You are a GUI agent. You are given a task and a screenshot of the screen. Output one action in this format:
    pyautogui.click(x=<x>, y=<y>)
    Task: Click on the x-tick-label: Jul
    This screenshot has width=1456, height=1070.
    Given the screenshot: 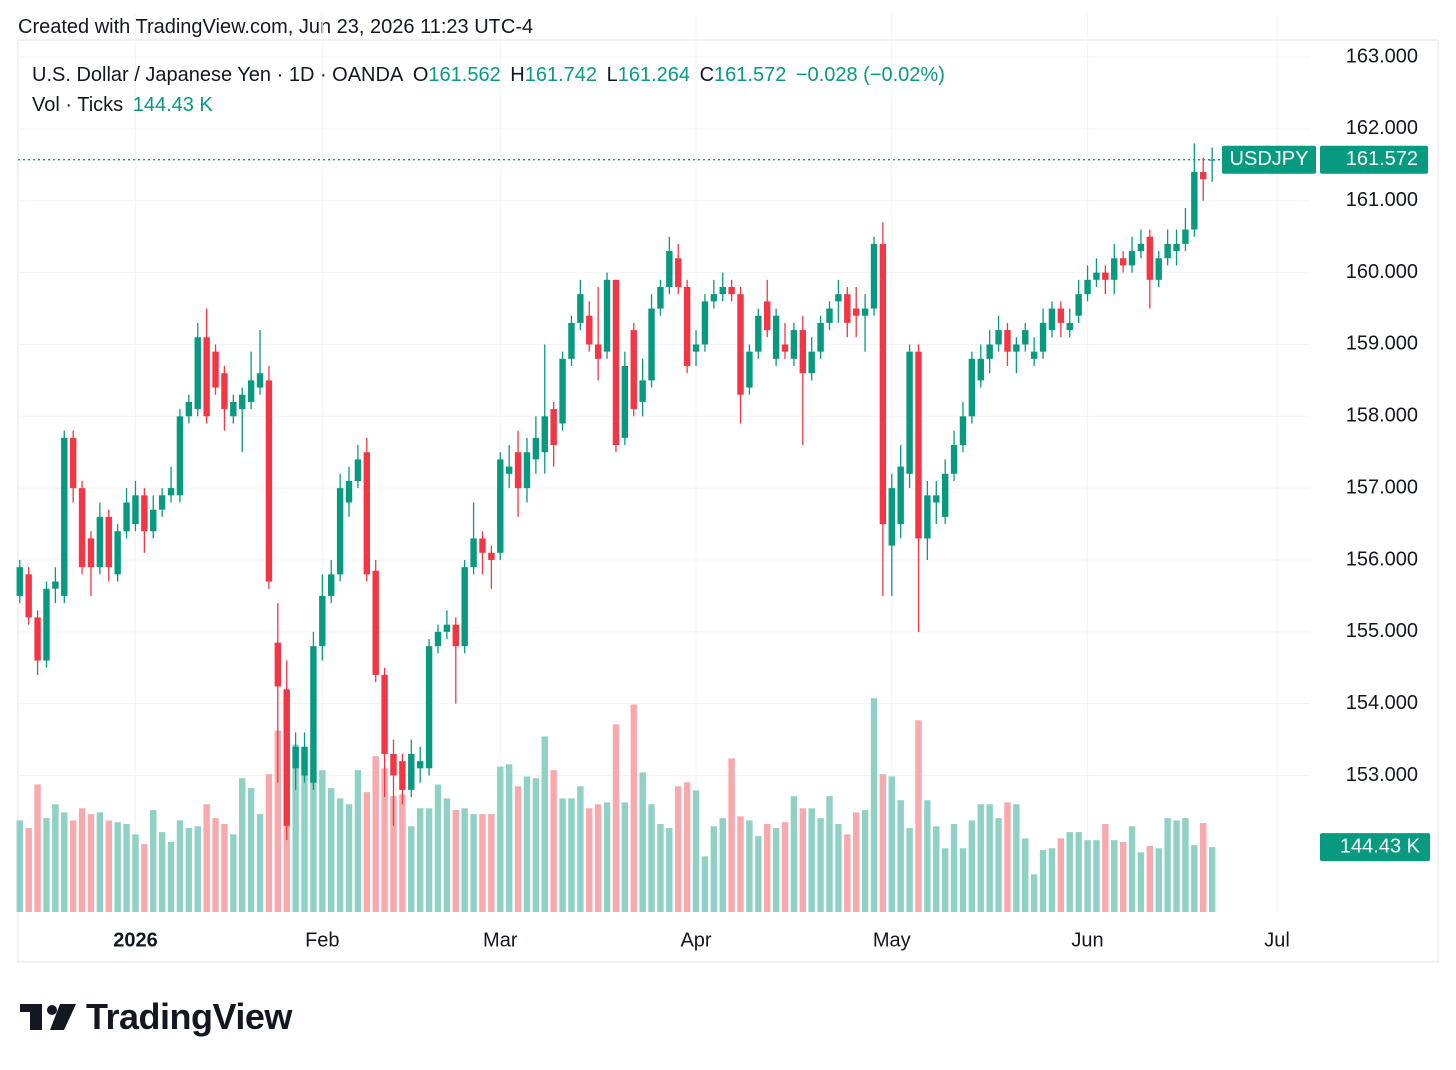 What is the action you would take?
    pyautogui.click(x=1277, y=940)
    